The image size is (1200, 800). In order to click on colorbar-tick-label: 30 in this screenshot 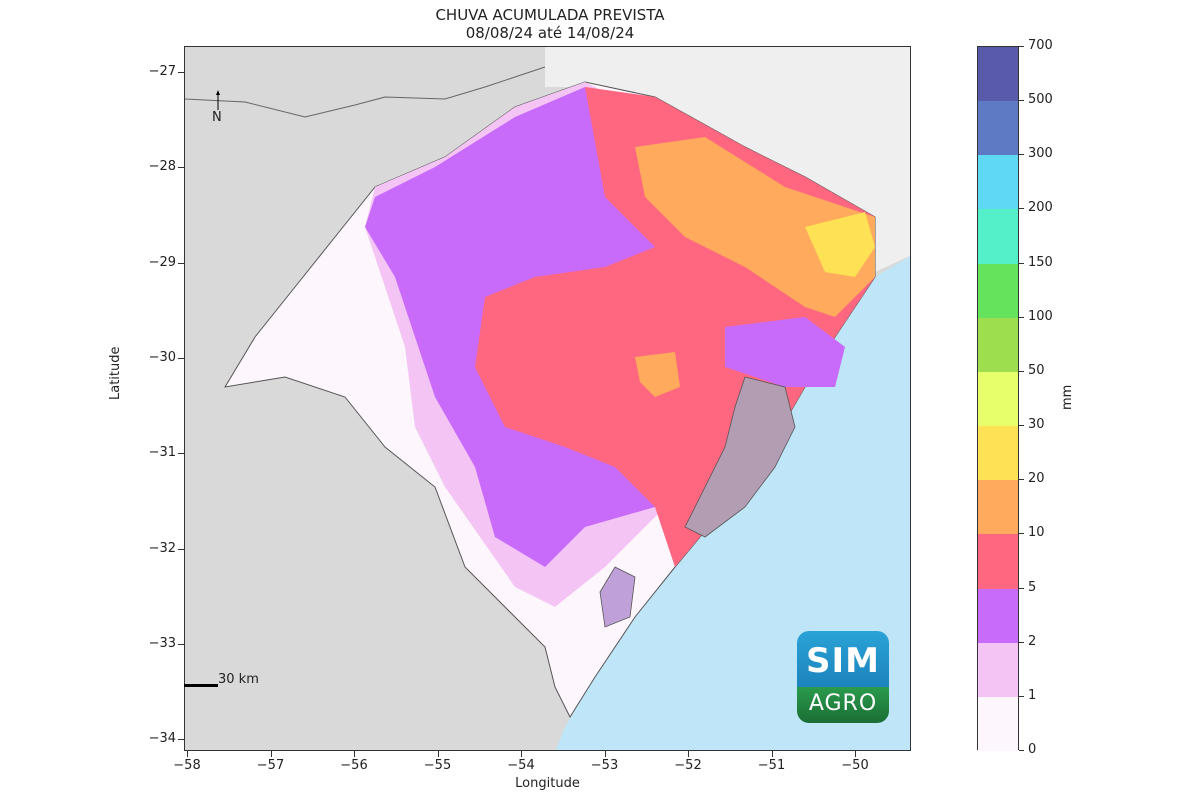, I will do `click(1036, 425)`.